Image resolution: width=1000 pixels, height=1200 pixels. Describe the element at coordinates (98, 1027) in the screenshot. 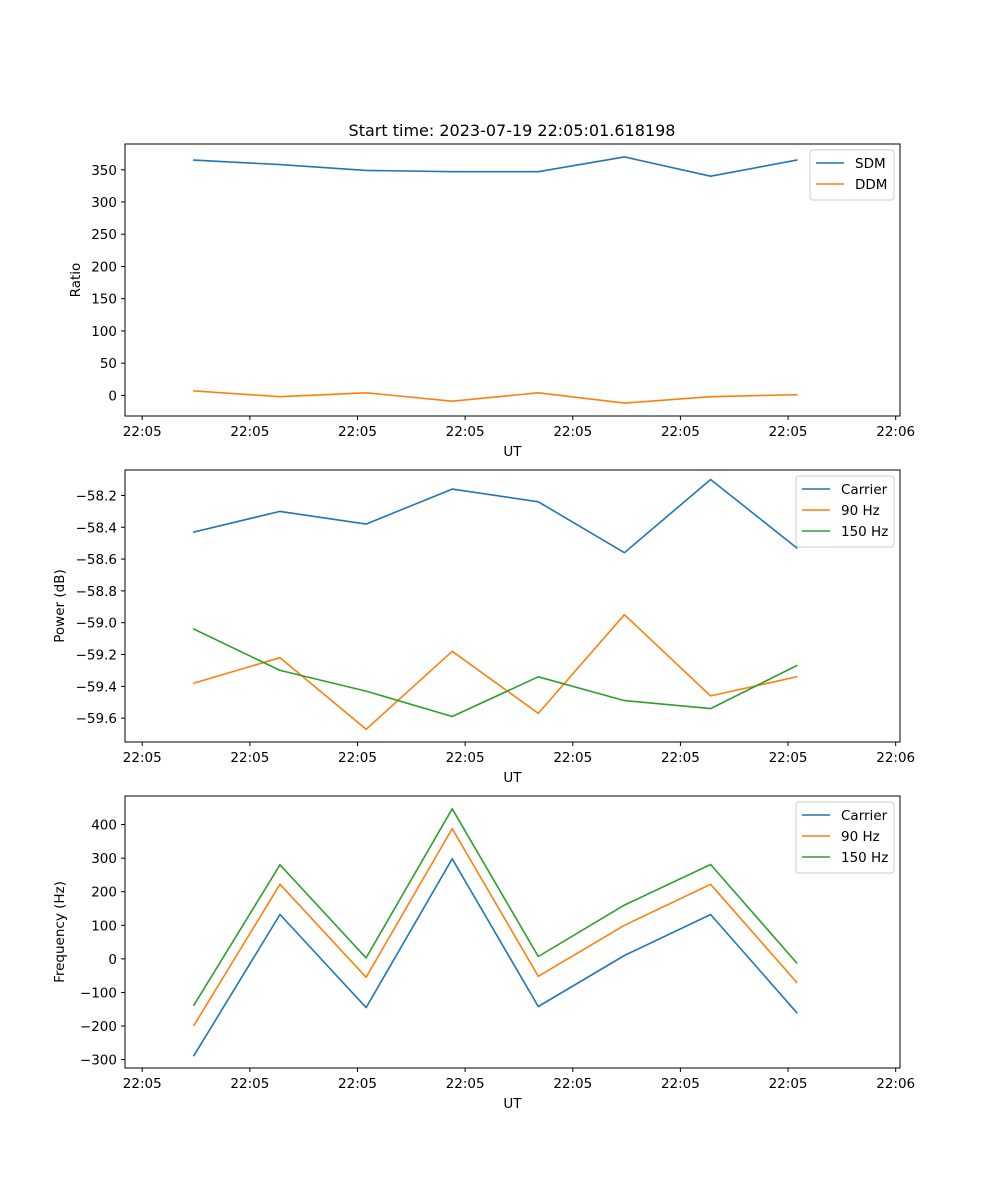

I see `y-tick-label: −200` at that location.